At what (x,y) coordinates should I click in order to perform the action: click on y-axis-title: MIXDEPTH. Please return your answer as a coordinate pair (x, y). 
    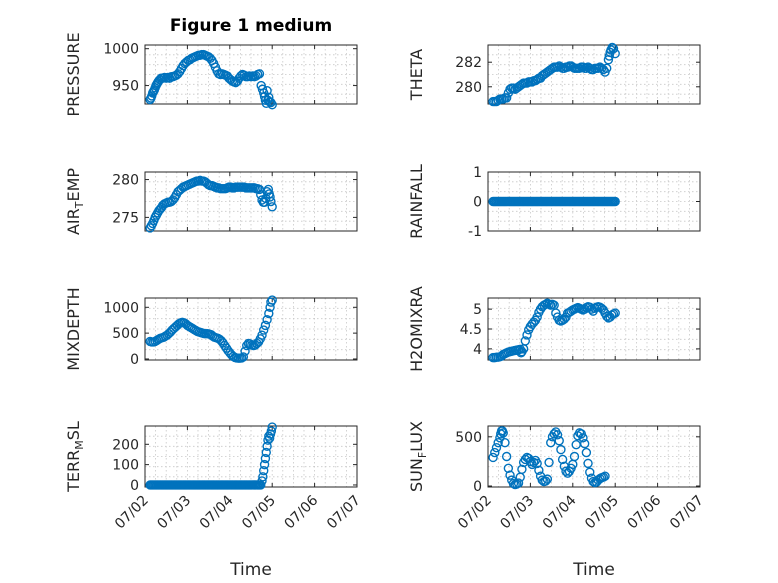
    Looking at the image, I should click on (73, 328).